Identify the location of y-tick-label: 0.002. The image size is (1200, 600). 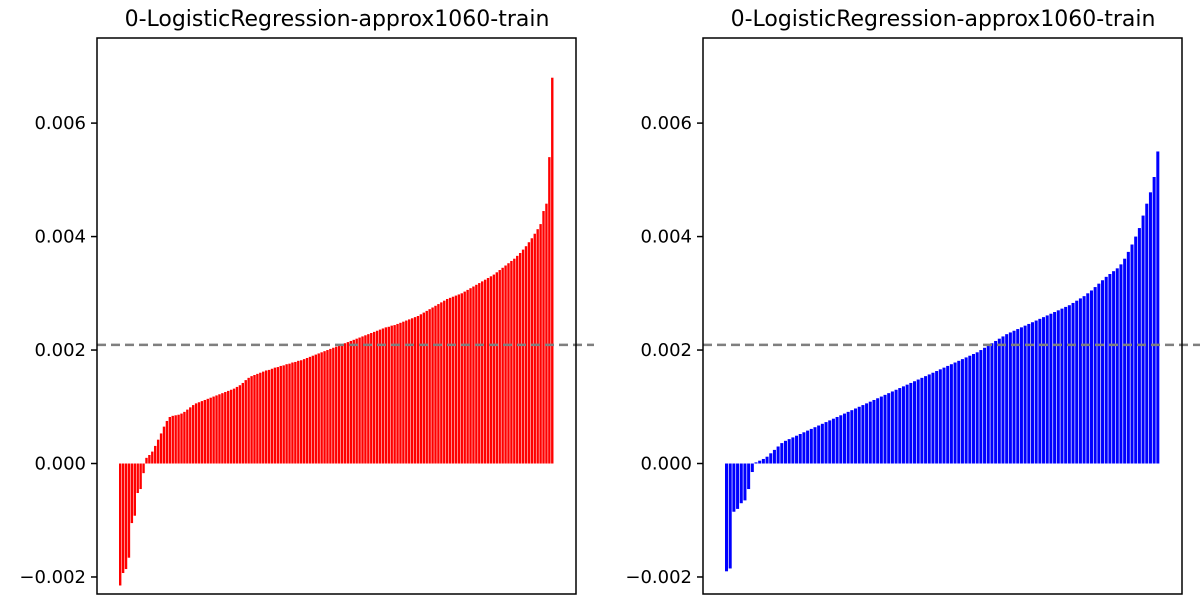
(60, 350).